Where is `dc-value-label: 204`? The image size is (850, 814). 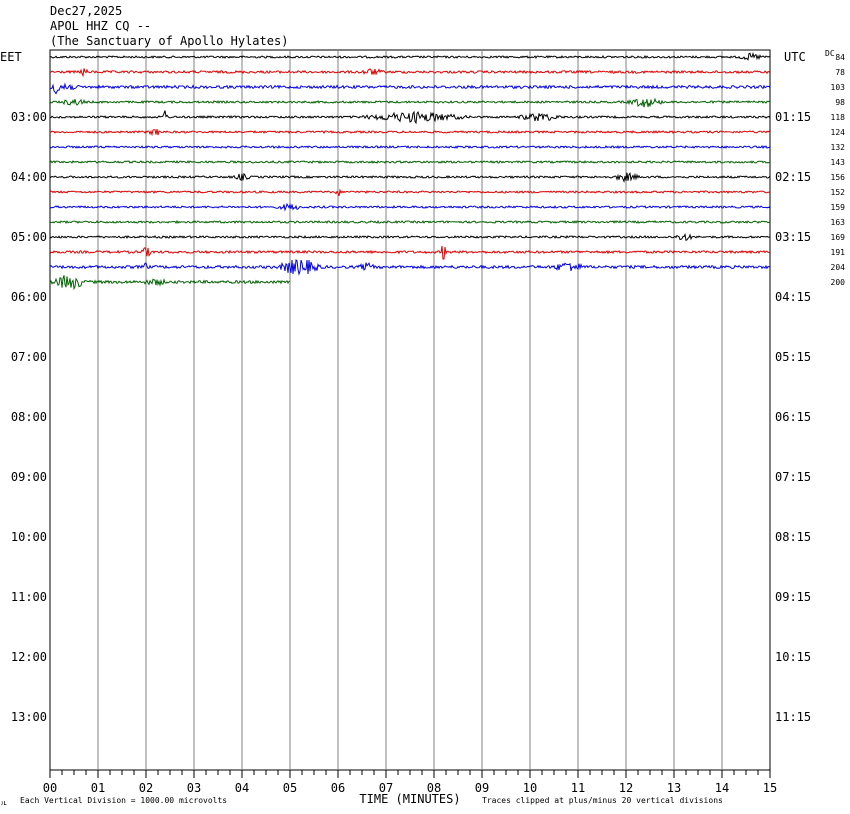 dc-value-label: 204 is located at coordinates (838, 267).